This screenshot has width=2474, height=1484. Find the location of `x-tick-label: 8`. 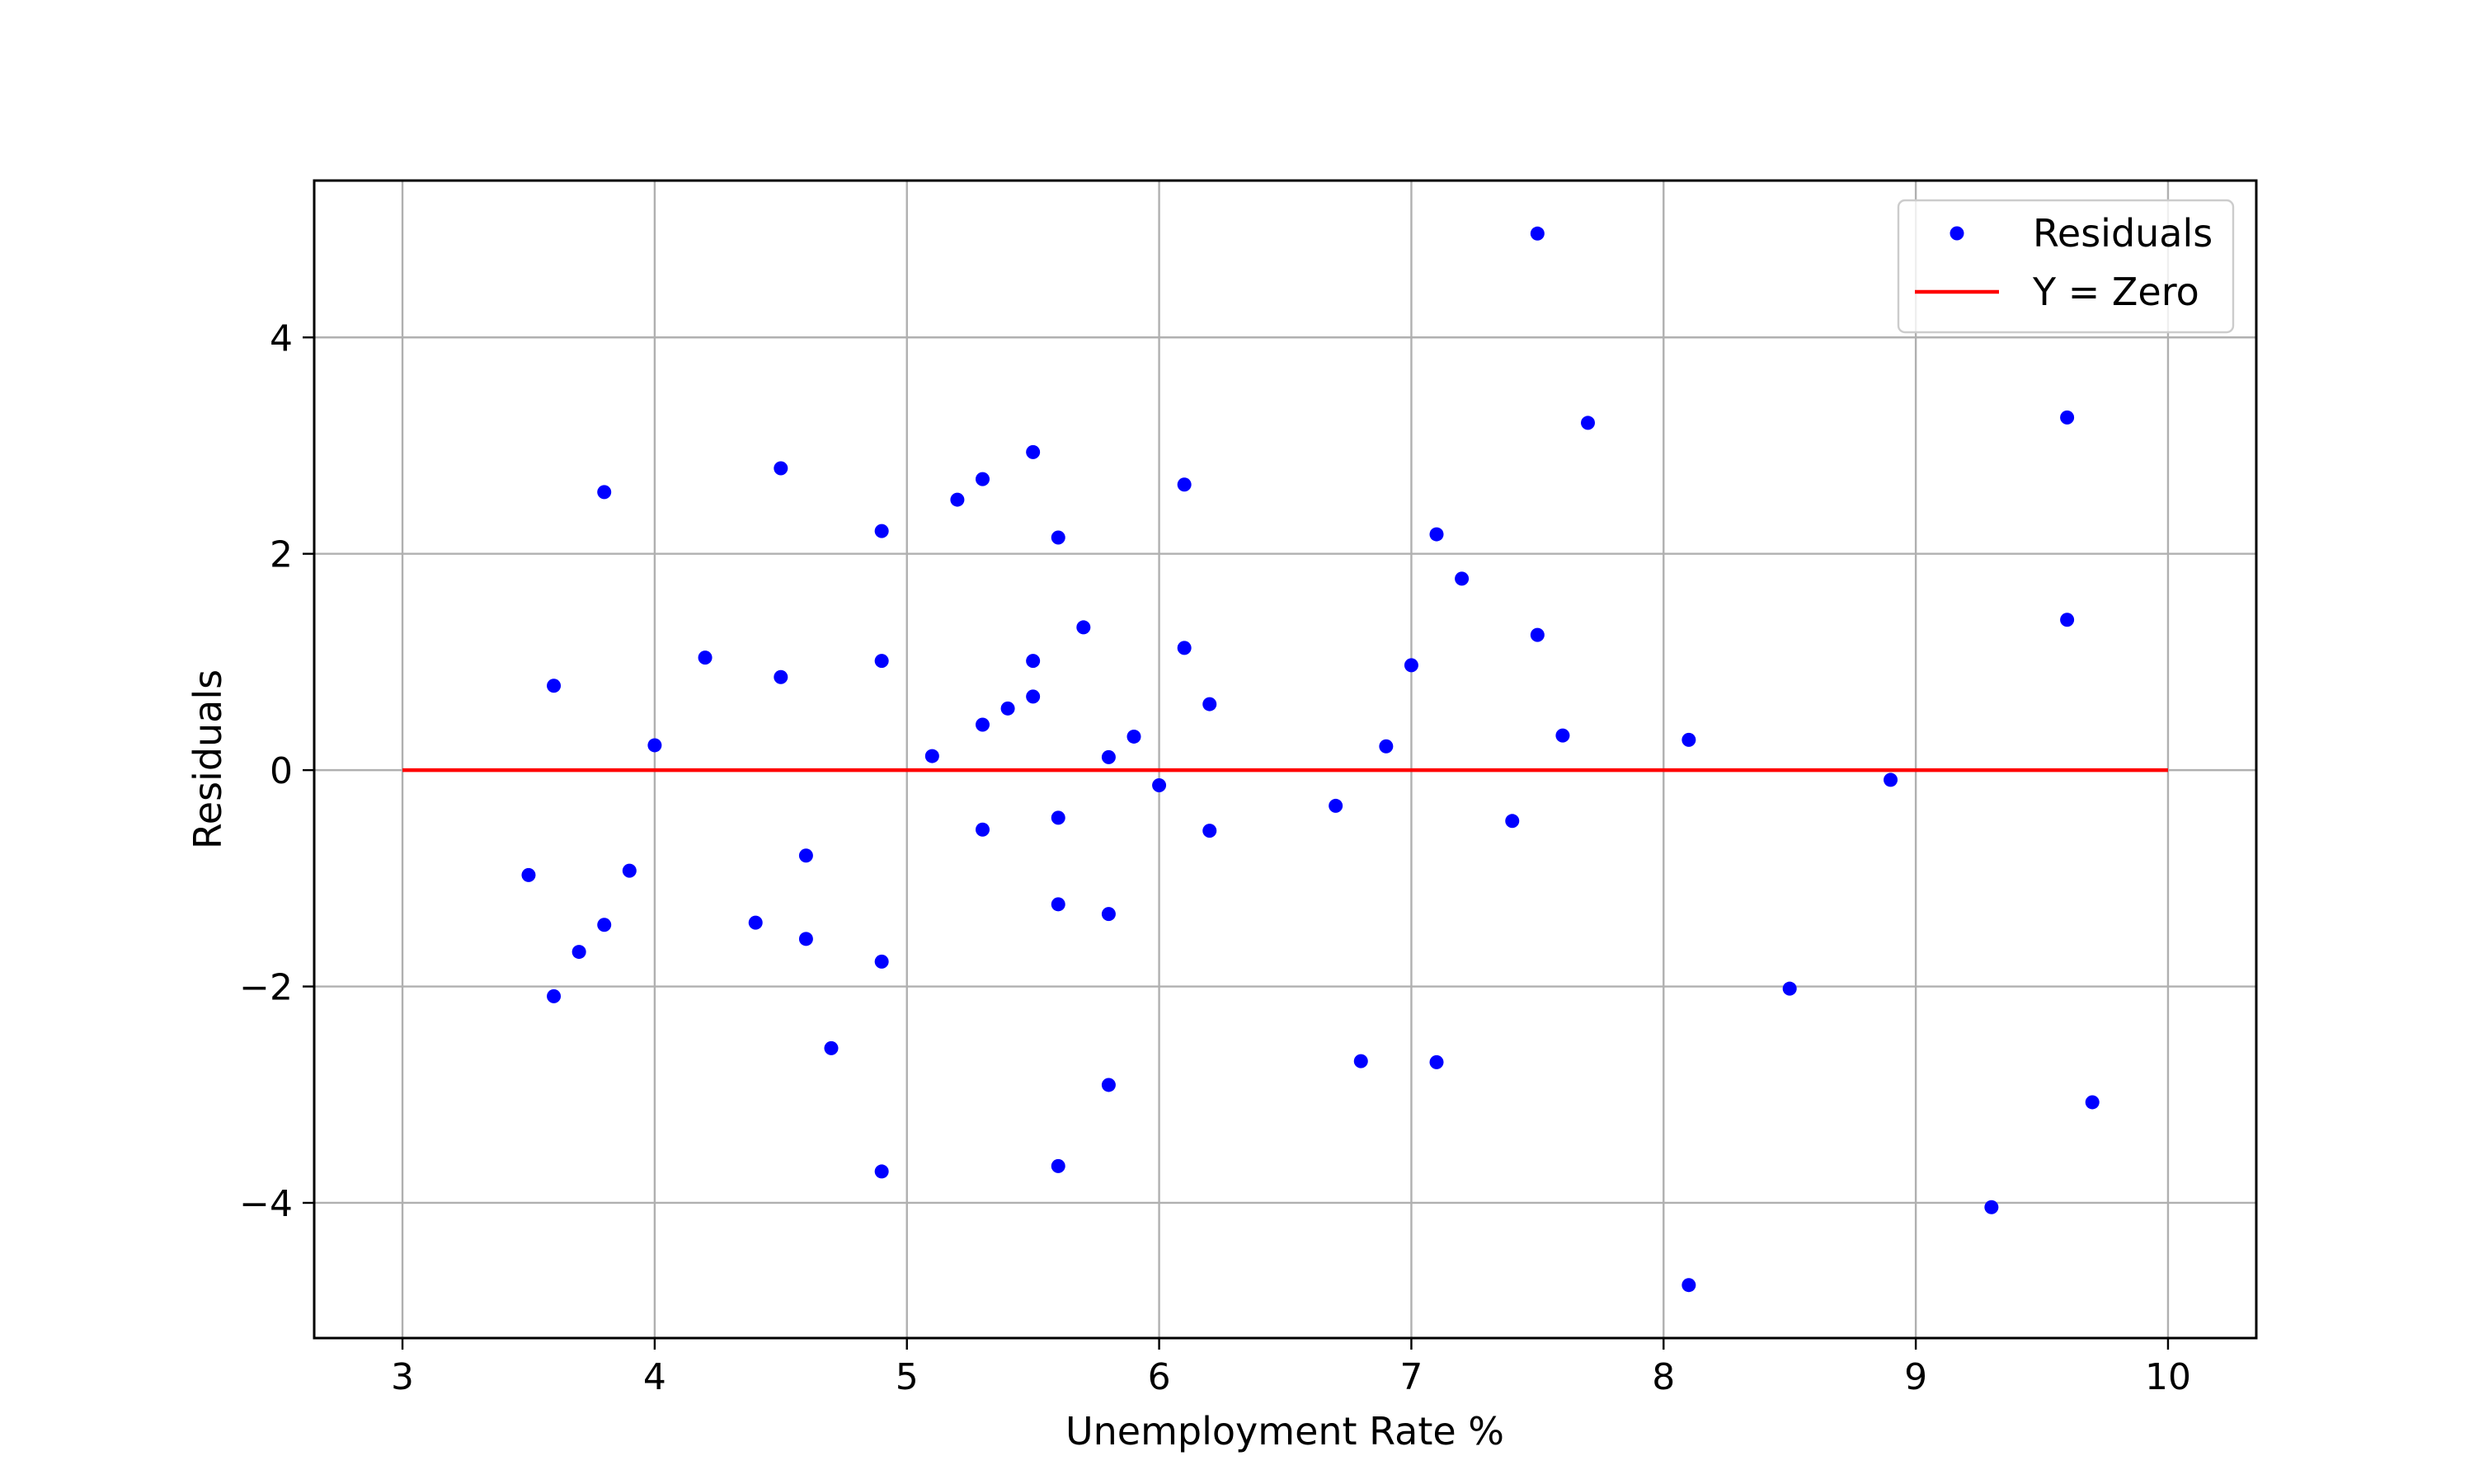

x-tick-label: 8 is located at coordinates (1663, 1377).